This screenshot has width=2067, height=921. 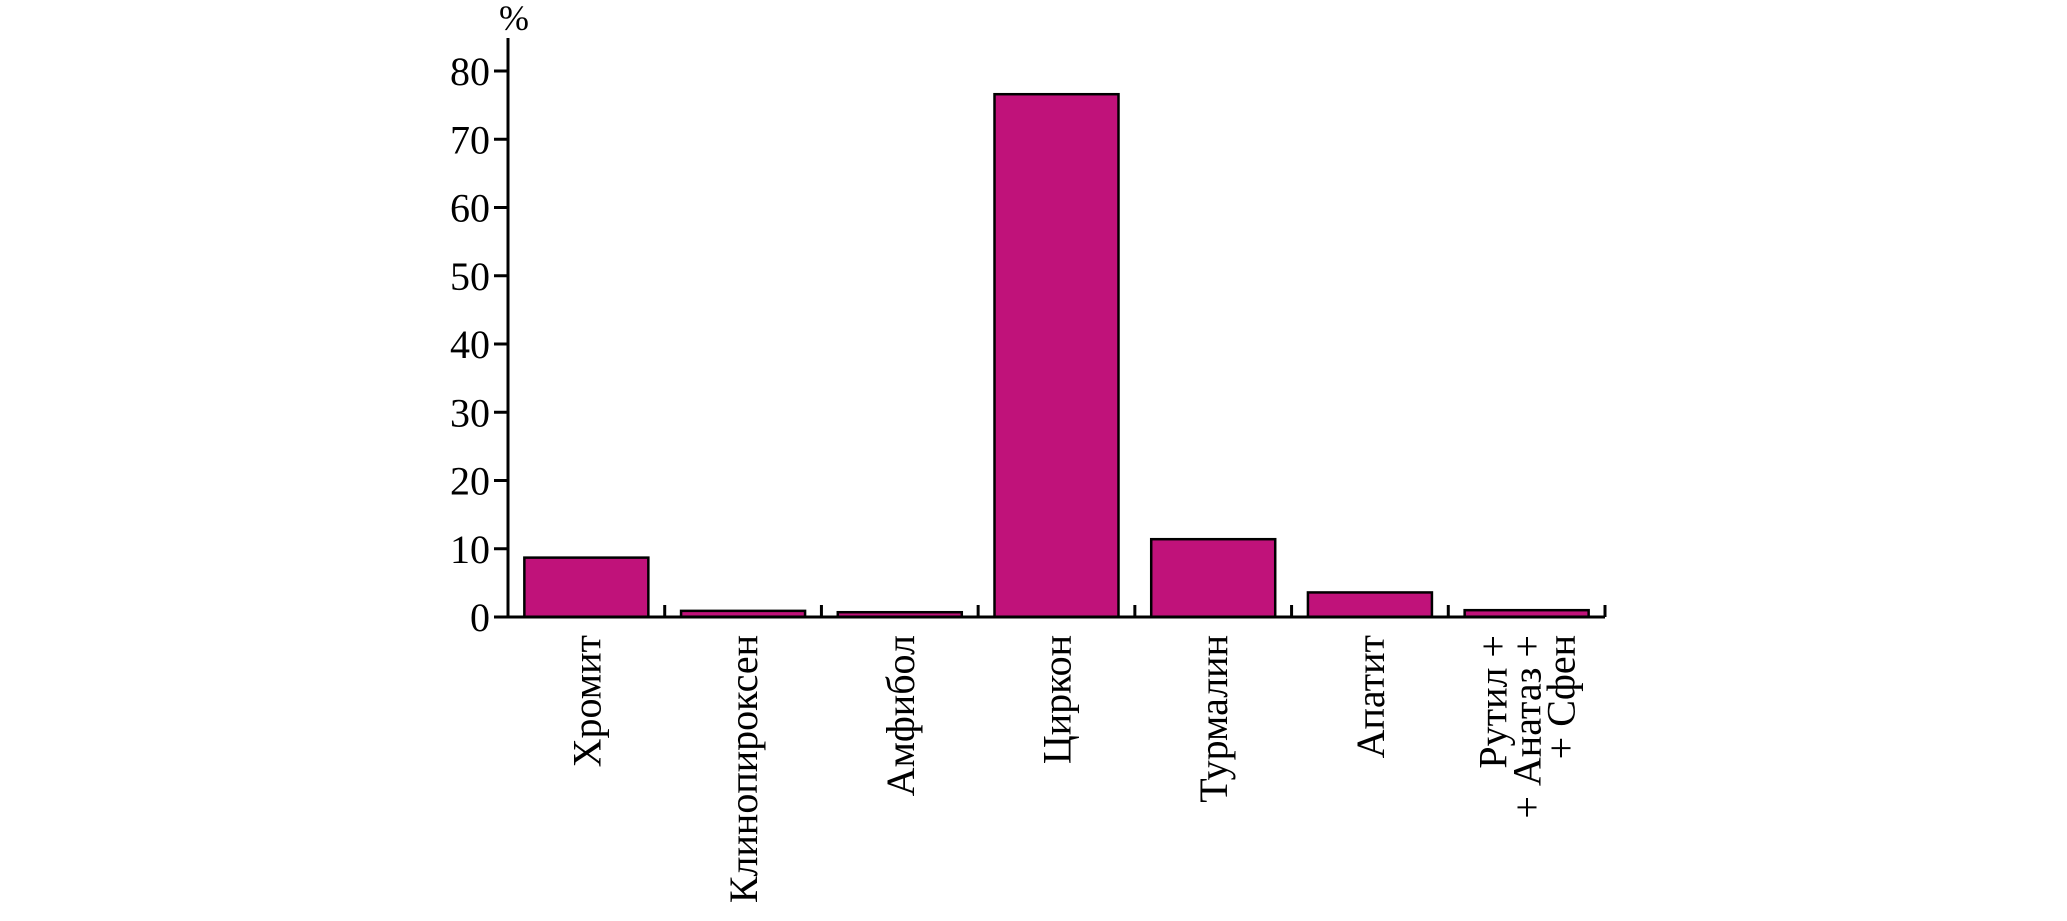 I want to click on category-label-line: Клинопироксен, so click(x=743, y=769).